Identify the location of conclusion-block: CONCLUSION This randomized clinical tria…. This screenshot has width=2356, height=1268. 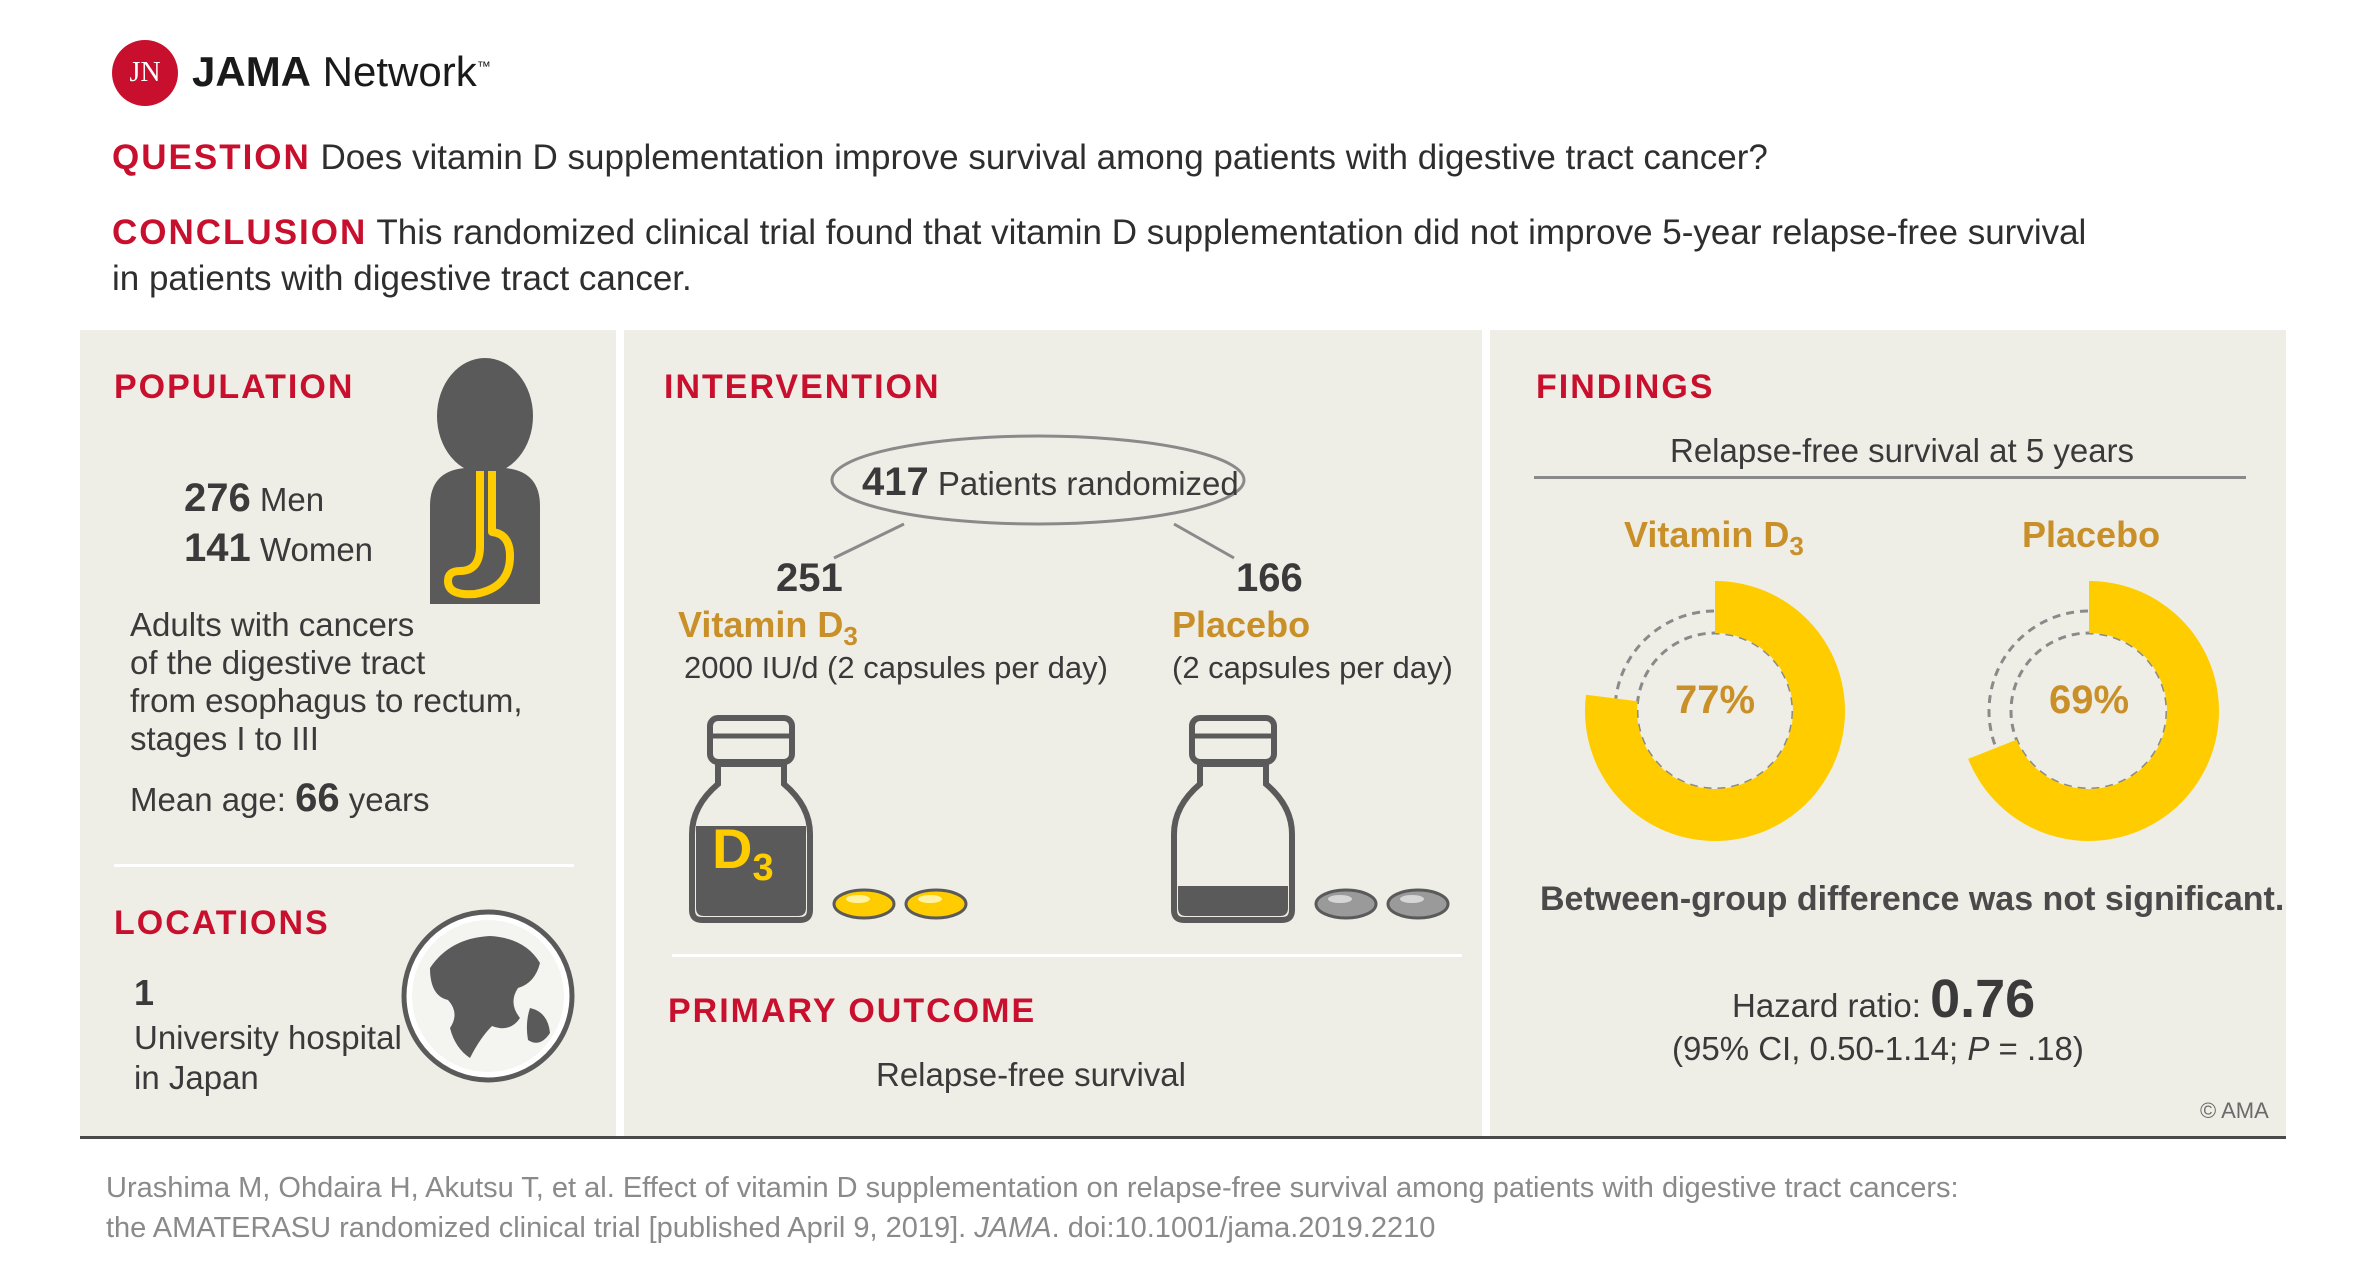
(1099, 256).